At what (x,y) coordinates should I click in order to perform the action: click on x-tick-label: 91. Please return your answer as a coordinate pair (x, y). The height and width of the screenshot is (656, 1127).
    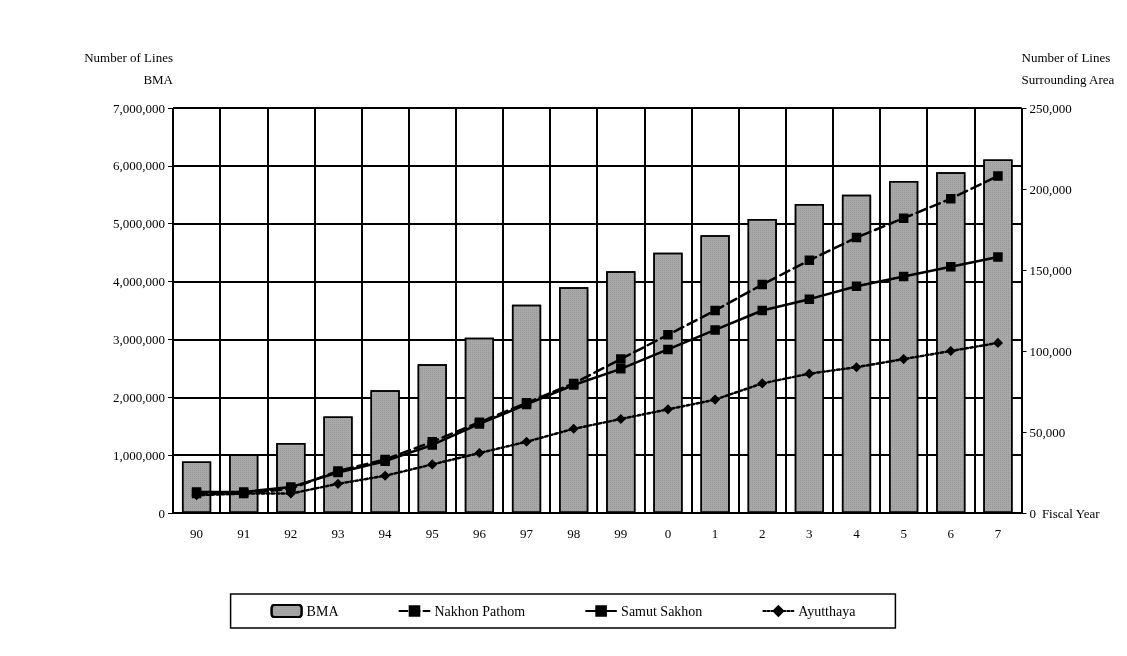
    Looking at the image, I should click on (244, 533).